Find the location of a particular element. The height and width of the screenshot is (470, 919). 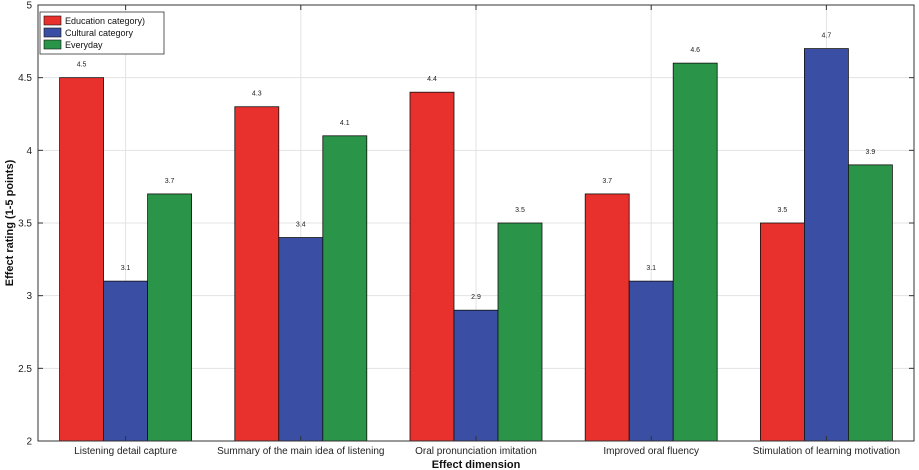

data-label: 4.1 is located at coordinates (345, 123).